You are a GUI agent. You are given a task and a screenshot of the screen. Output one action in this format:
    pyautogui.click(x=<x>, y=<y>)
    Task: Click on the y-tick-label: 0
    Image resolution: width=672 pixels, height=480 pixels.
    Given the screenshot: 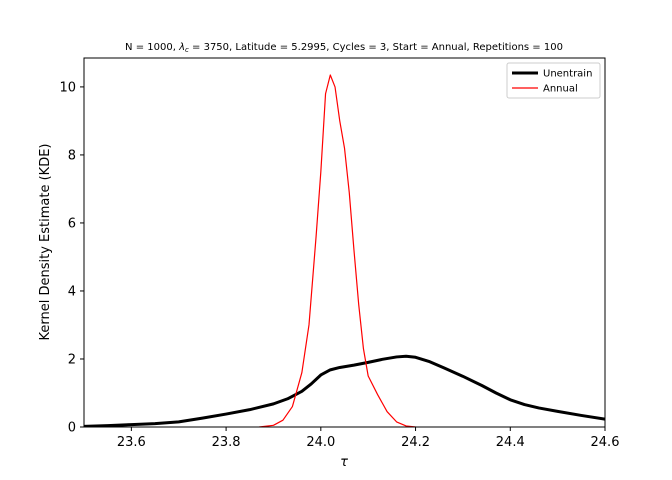 What is the action you would take?
    pyautogui.click(x=72, y=428)
    